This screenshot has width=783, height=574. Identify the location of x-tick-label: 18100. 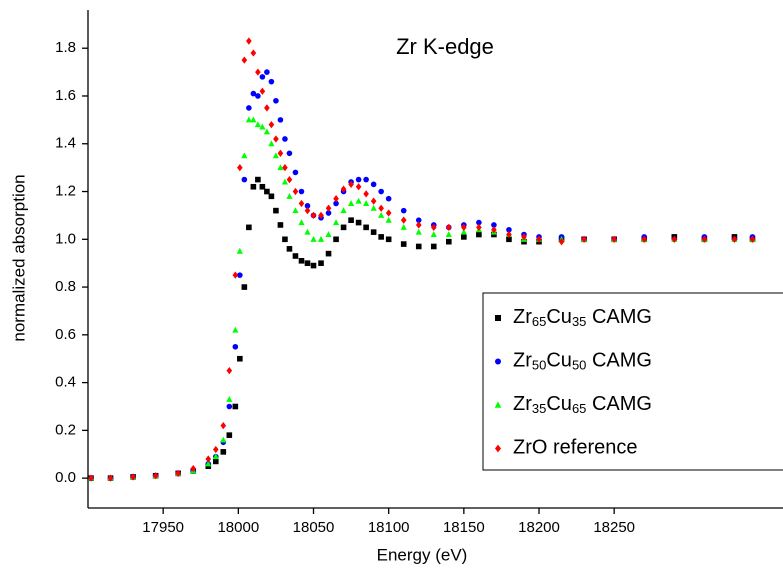
(389, 527).